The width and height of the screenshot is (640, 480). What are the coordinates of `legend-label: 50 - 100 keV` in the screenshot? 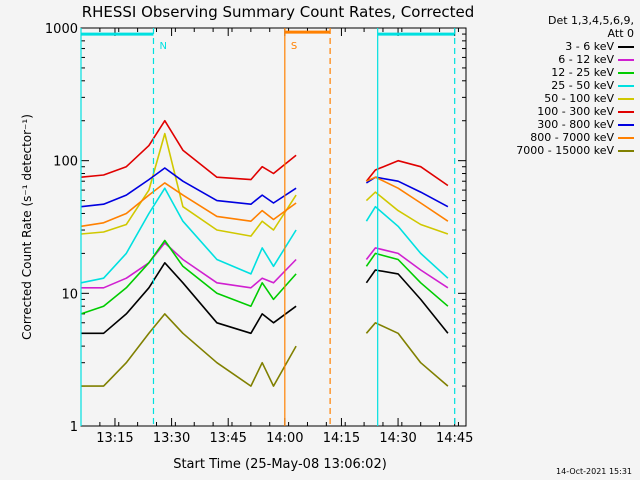 It's located at (579, 98).